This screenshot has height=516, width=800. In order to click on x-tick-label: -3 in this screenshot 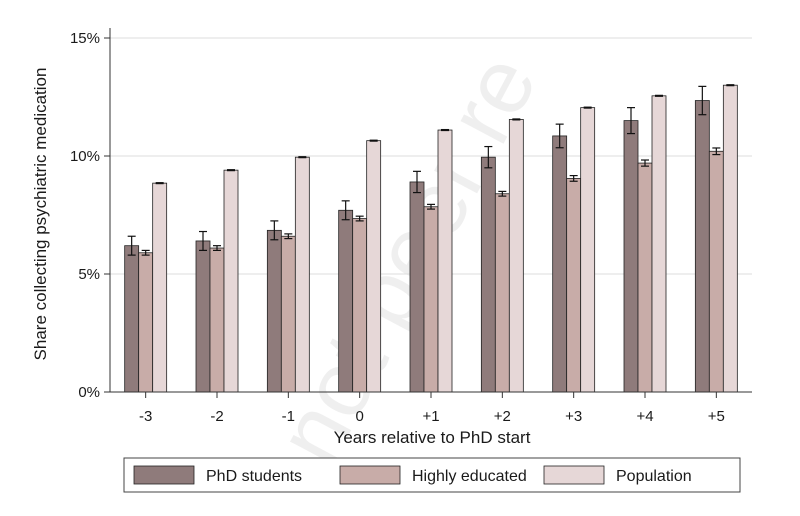, I will do `click(145, 416)`.